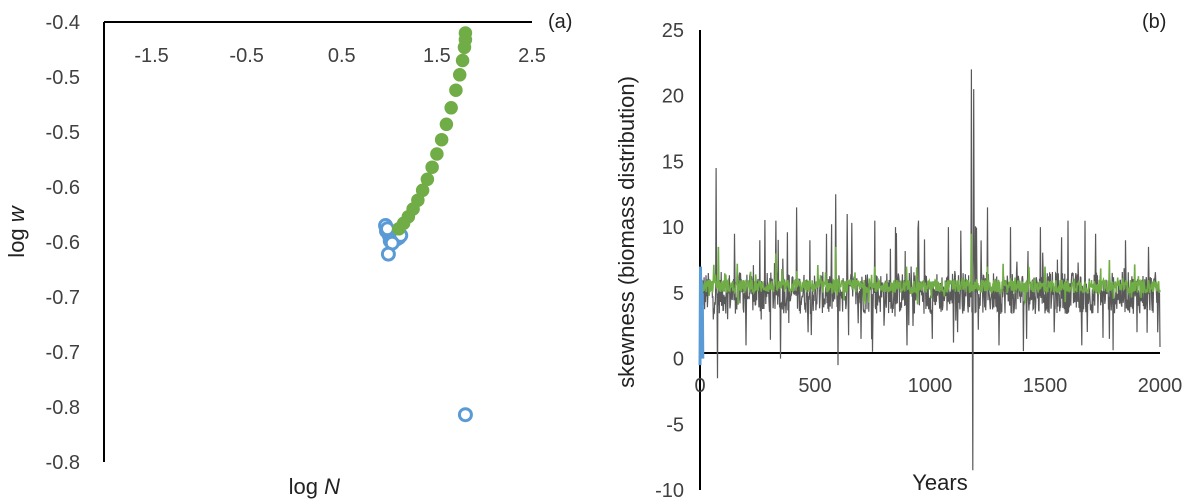  Describe the element at coordinates (678, 294) in the screenshot. I see `panel-b-y-tick-label: 5` at that location.